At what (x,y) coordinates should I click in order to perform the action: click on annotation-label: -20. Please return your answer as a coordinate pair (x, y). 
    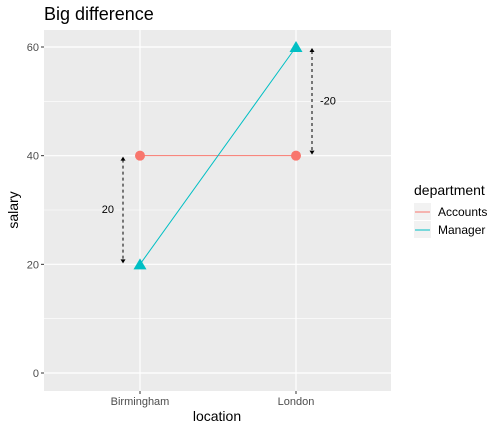
    Looking at the image, I should click on (328, 101).